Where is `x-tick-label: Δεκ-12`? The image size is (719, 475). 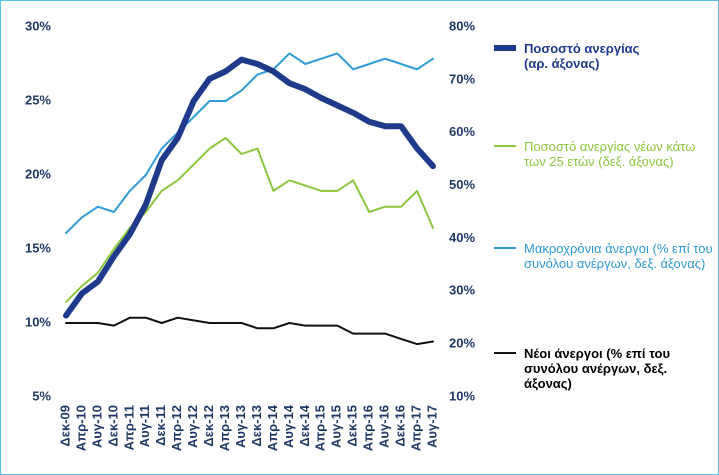
x-tick-label: Δεκ-12 is located at coordinates (208, 426).